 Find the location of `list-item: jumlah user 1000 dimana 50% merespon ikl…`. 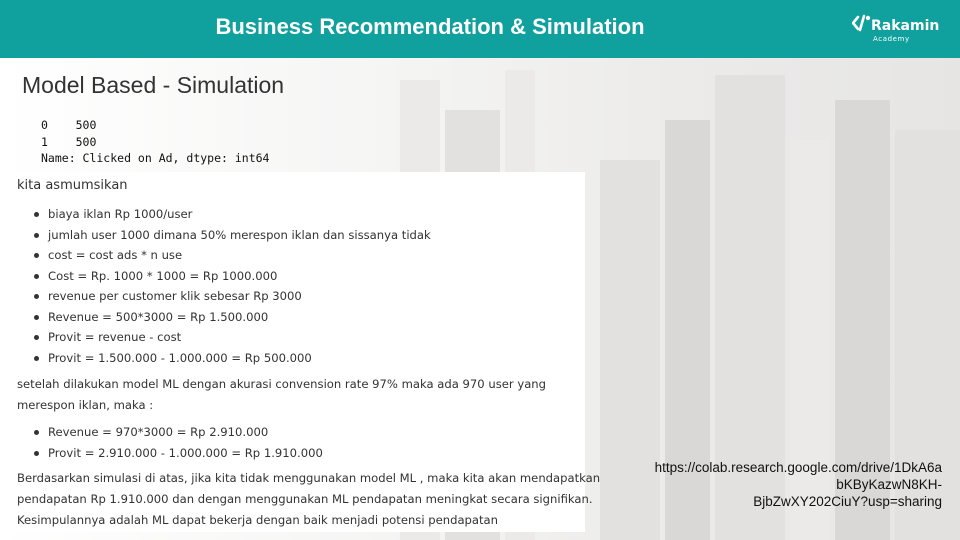

list-item: jumlah user 1000 dimana 50% merespon ikl… is located at coordinates (231, 235).